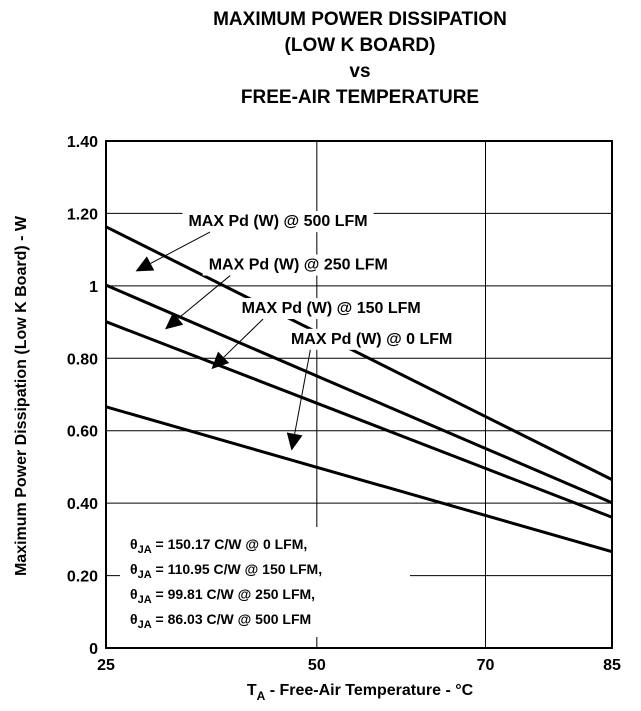  What do you see at coordinates (360, 19) in the screenshot?
I see `title-line-1: MAXIMUM POWER DISSIPATION` at bounding box center [360, 19].